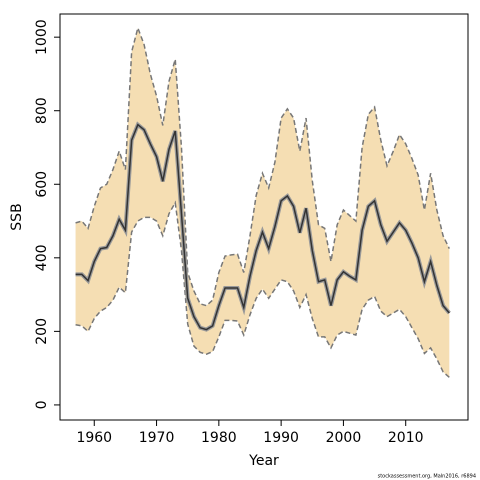 Image resolution: width=480 pixels, height=480 pixels. Describe the element at coordinates (42, 331) in the screenshot. I see `y-tick-label: 200` at that location.